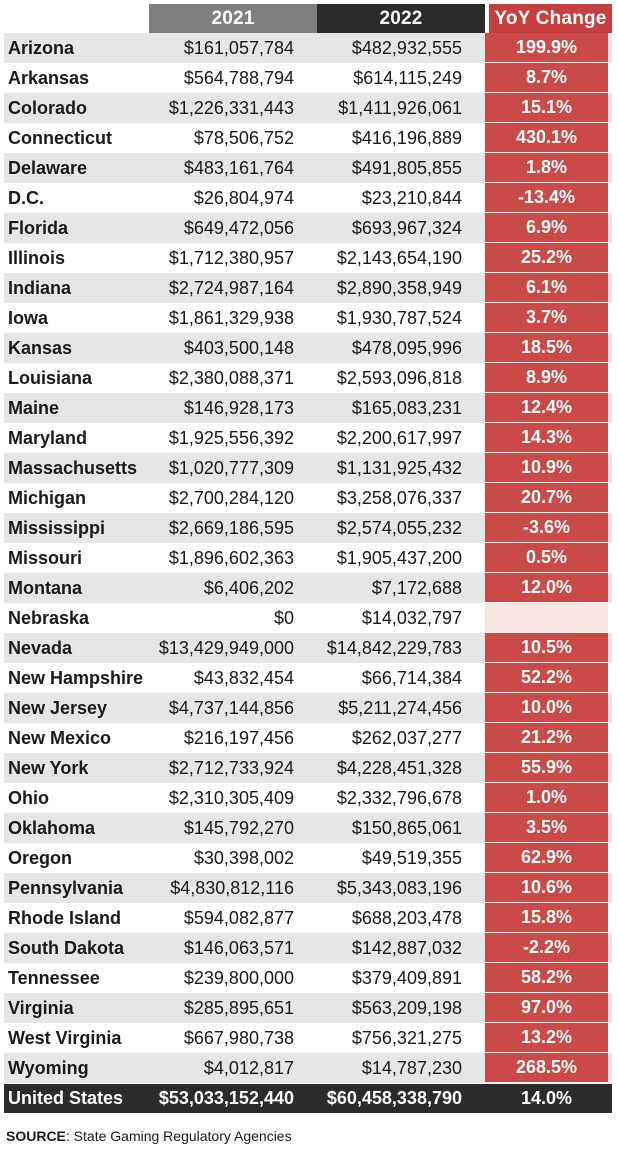 This screenshot has height=1154, width=618. I want to click on value-2022: $5,343,083,196, so click(399, 887).